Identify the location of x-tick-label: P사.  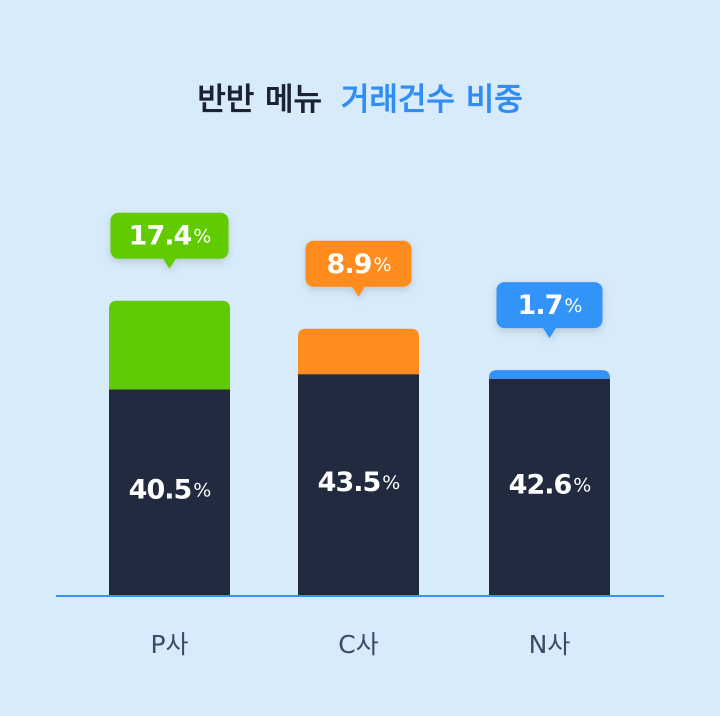
(169, 644).